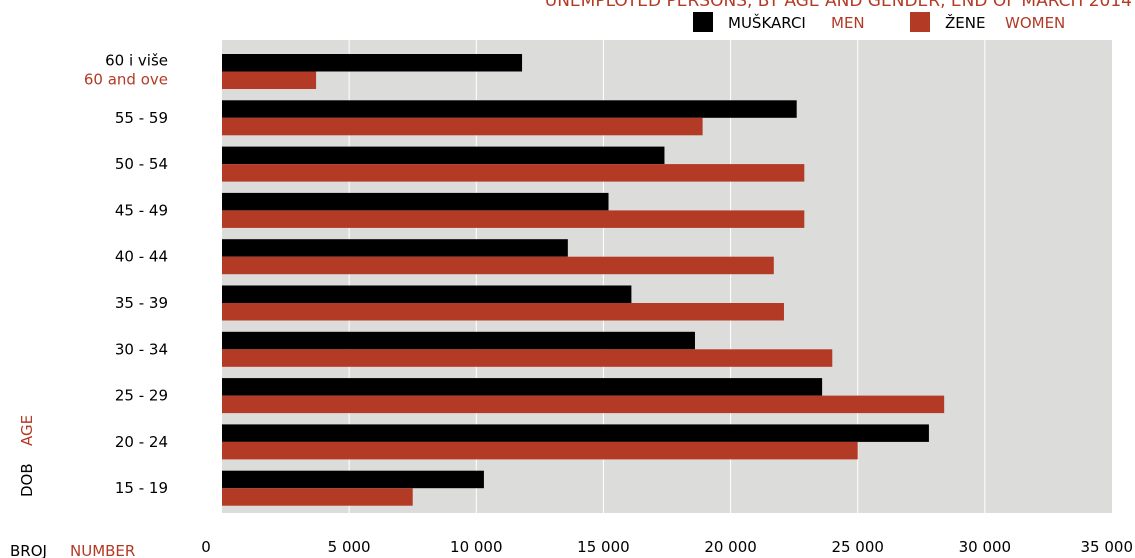  What do you see at coordinates (476, 547) in the screenshot?
I see `x-tick-label: 10 000` at bounding box center [476, 547].